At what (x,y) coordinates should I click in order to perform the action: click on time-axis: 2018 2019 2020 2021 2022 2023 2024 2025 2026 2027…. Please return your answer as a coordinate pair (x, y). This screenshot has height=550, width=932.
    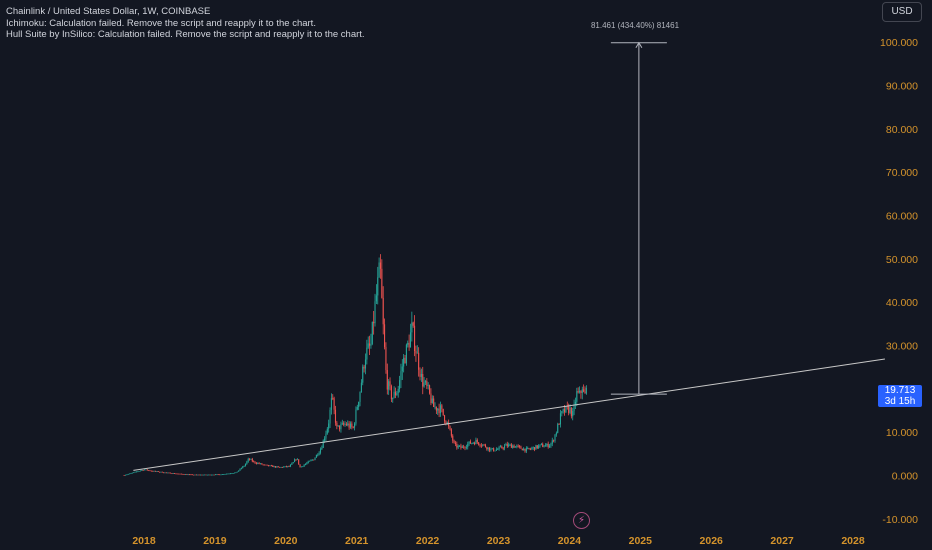
    Looking at the image, I should click on (498, 541).